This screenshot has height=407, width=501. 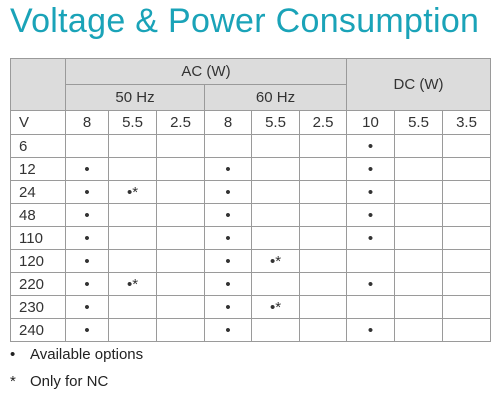 I want to click on voltage-cell: 230, so click(x=38, y=307).